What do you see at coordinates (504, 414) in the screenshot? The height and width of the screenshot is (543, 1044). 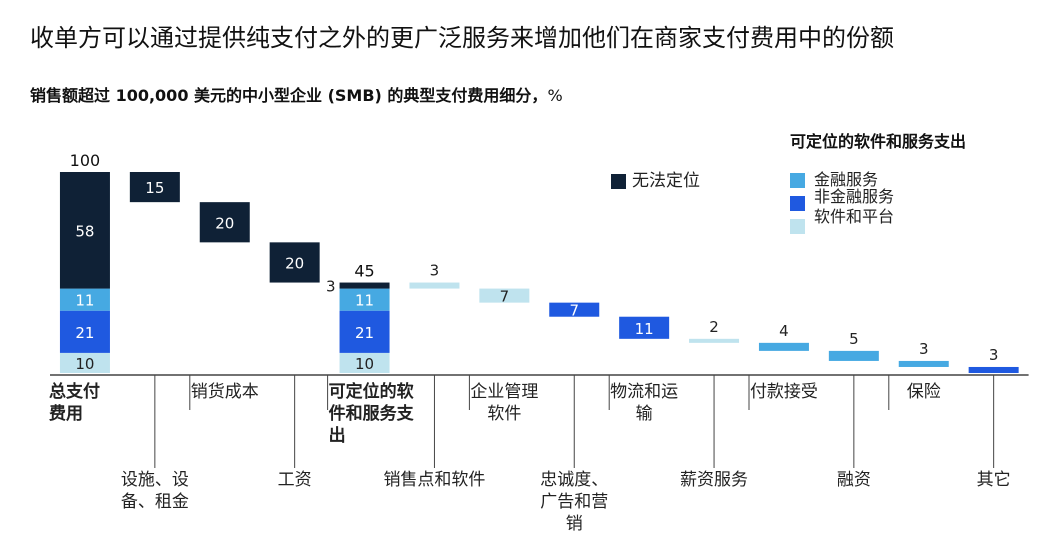 I see `category-label: 软件` at bounding box center [504, 414].